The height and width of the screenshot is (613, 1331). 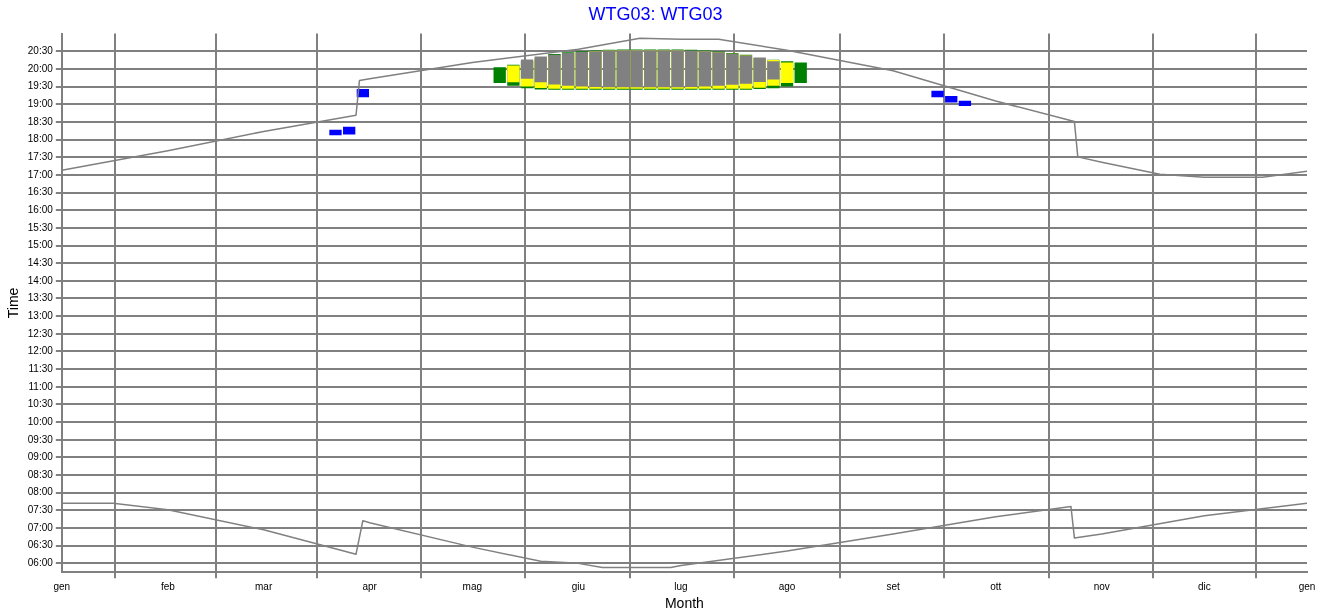 What do you see at coordinates (264, 586) in the screenshot?
I see `x-tick-label: mar` at bounding box center [264, 586].